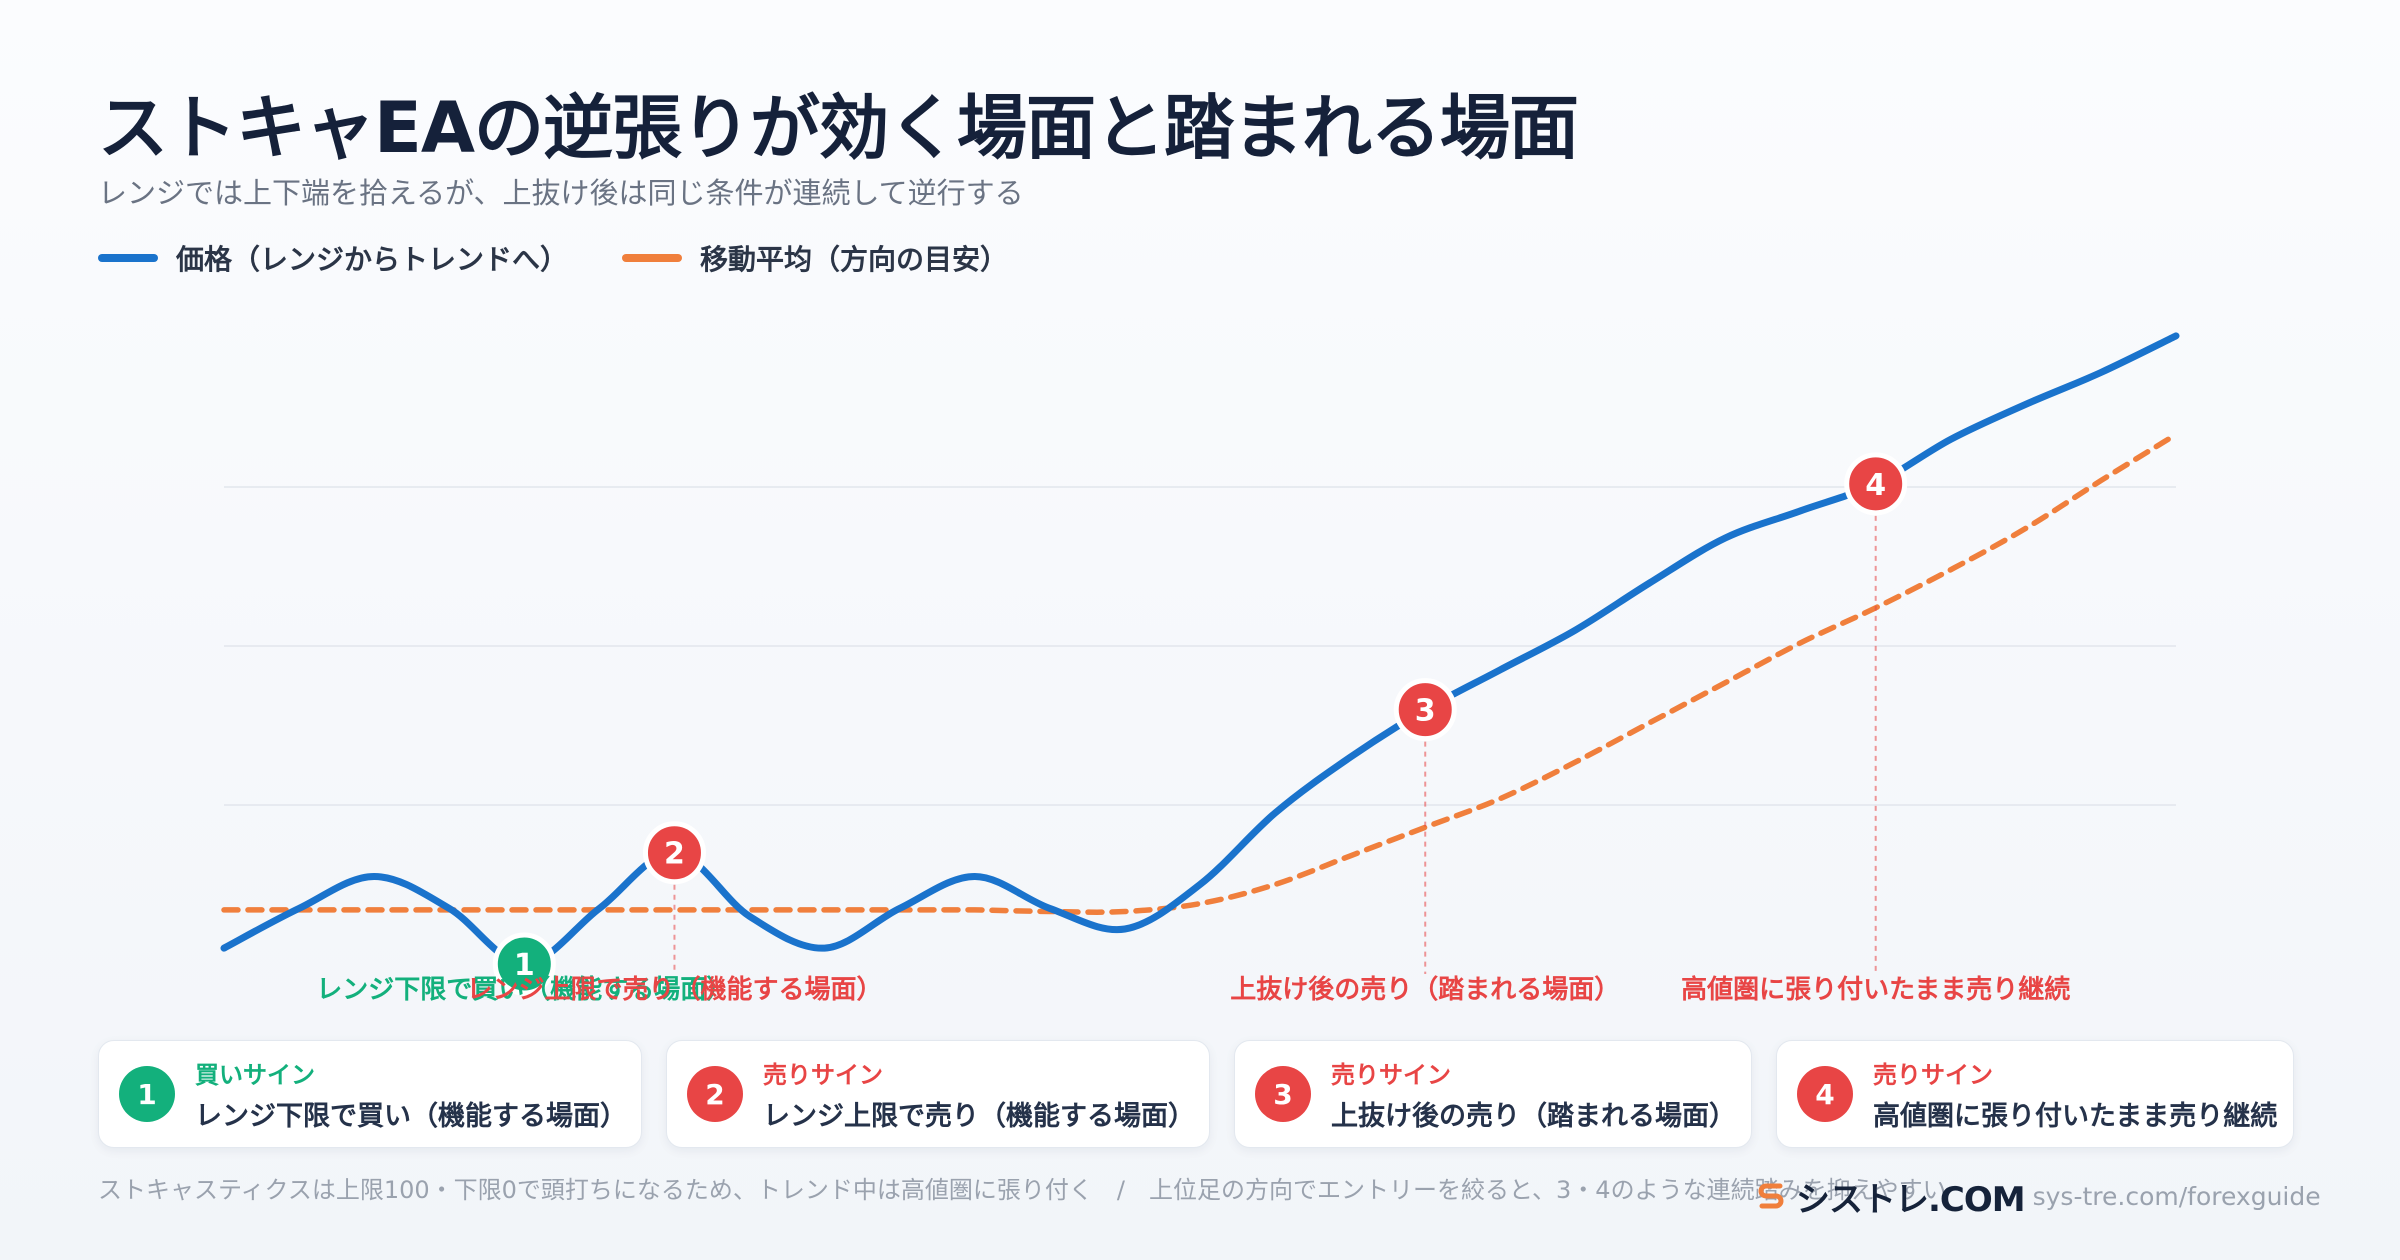  I want to click on signal-number-4: 4, so click(1875, 485).